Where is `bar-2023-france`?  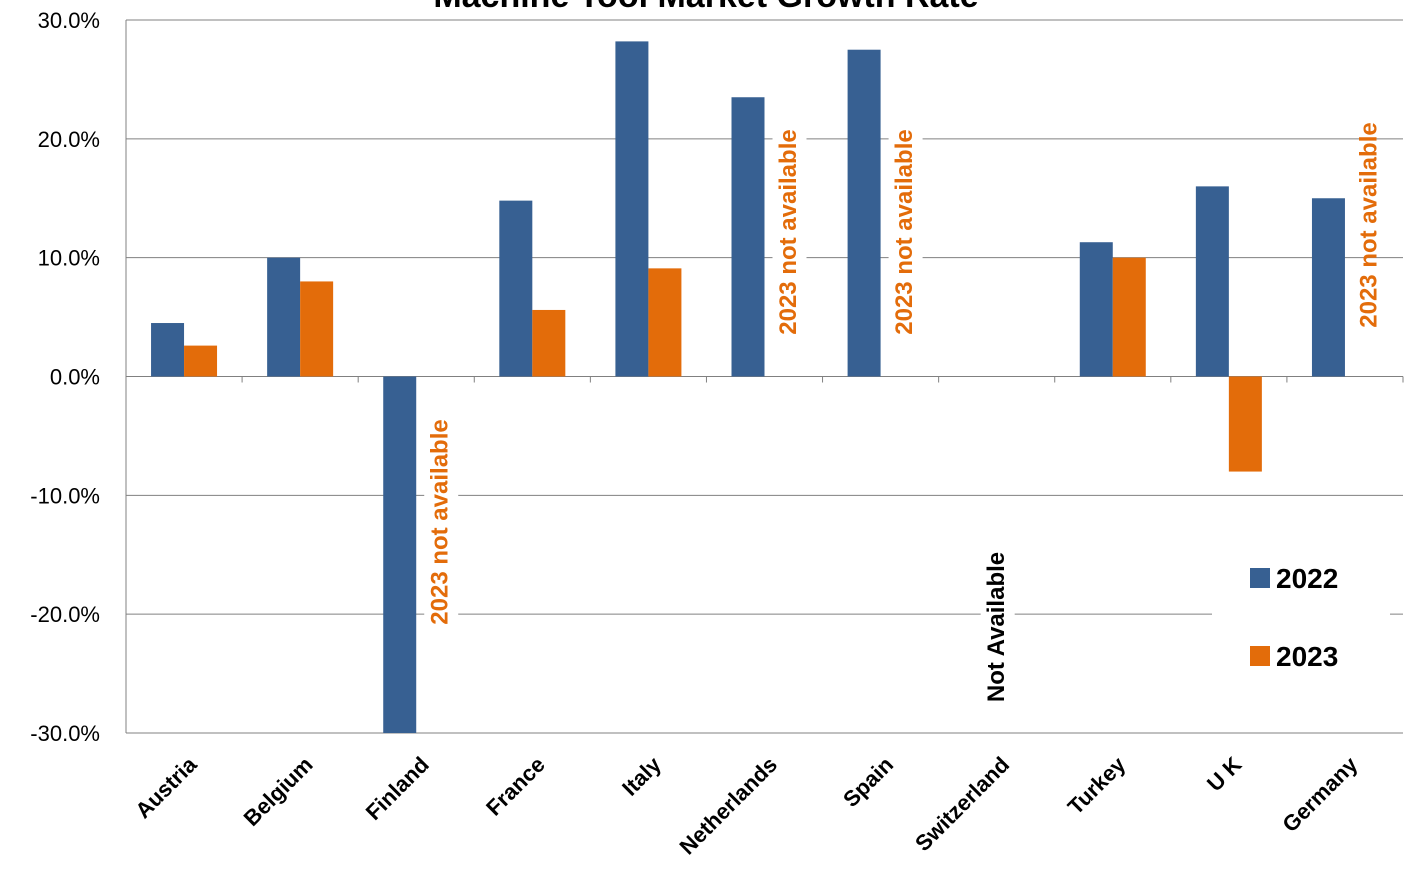
bar-2023-france is located at coordinates (549, 343).